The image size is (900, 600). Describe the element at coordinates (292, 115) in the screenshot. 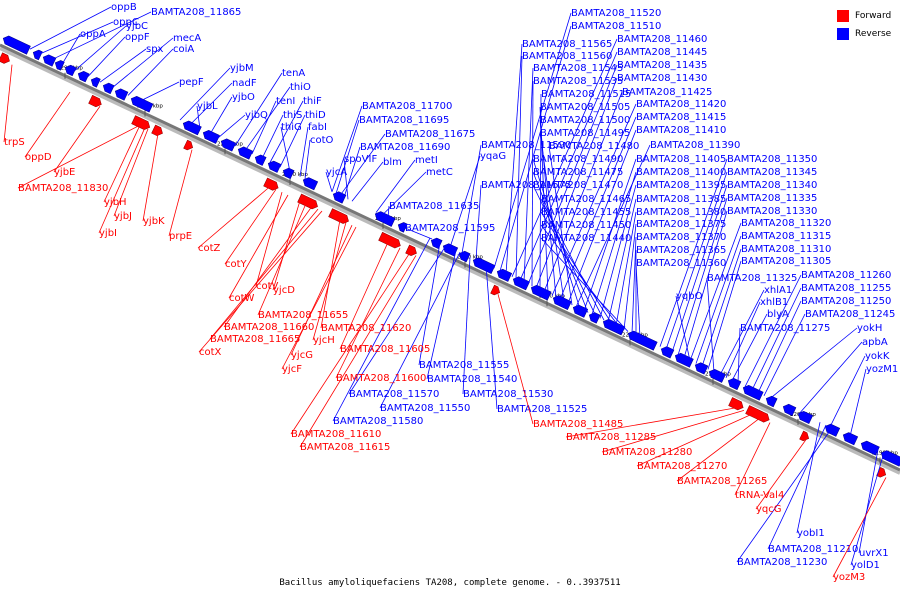

I see `reverse-gene-label: thiS` at that location.